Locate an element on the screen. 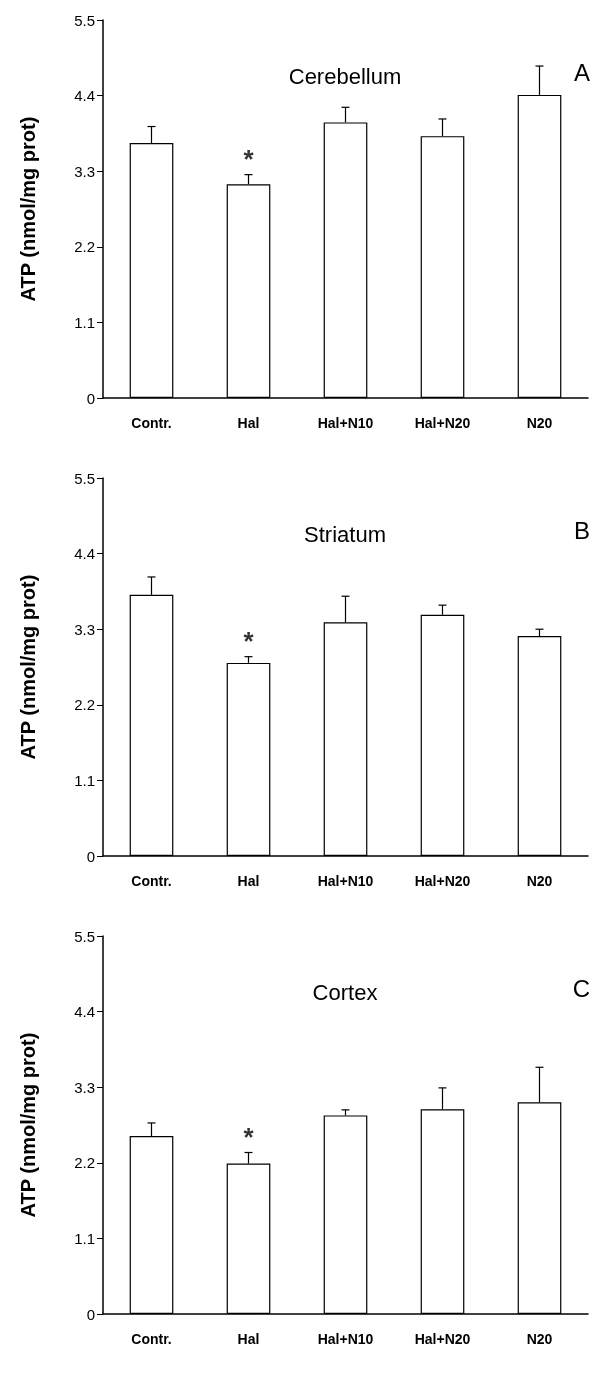 Image resolution: width=598 pixels, height=1374 pixels. text: Cortex is located at coordinates (345, 992).